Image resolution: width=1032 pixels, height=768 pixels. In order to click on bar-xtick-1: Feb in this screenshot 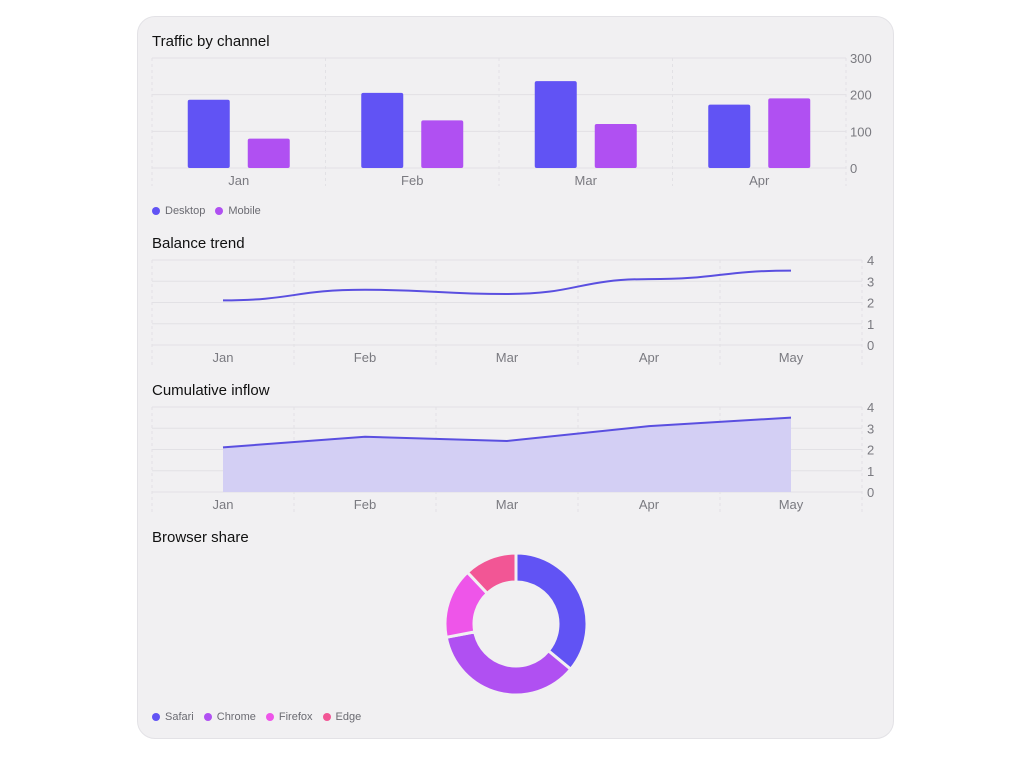, I will do `click(412, 180)`.